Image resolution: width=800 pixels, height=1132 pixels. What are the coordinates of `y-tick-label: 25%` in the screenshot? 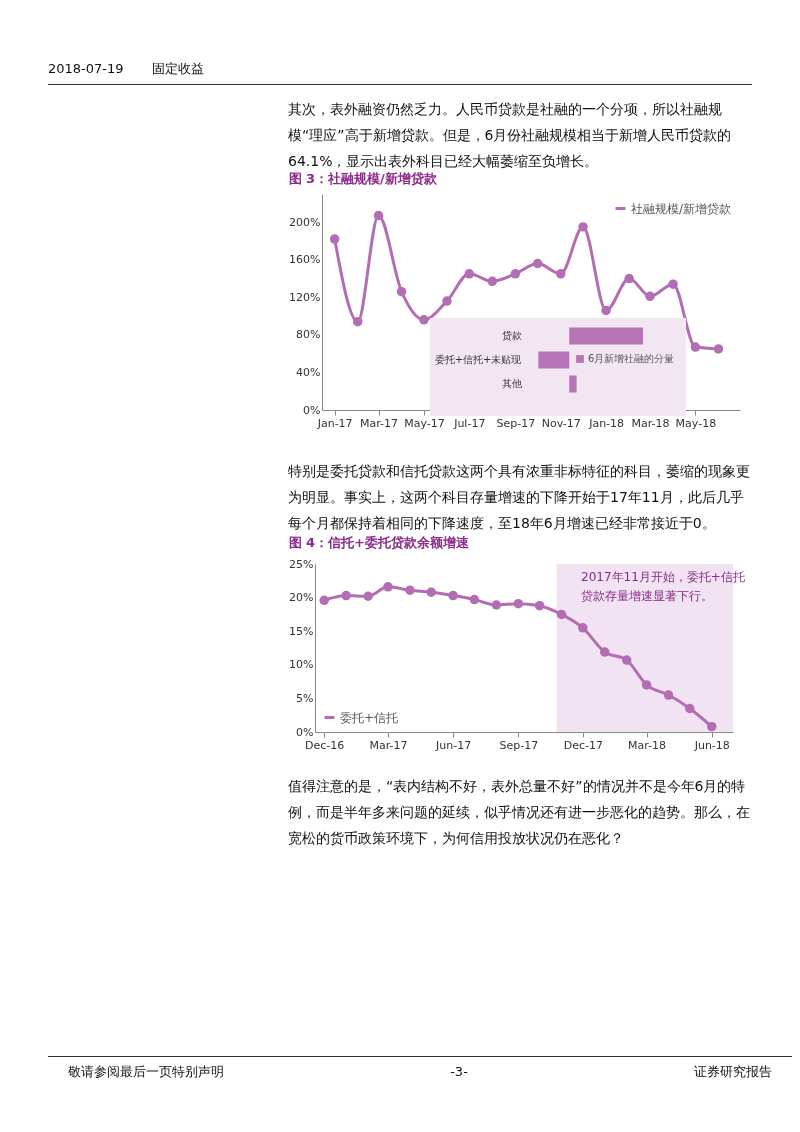 It's located at (301, 564).